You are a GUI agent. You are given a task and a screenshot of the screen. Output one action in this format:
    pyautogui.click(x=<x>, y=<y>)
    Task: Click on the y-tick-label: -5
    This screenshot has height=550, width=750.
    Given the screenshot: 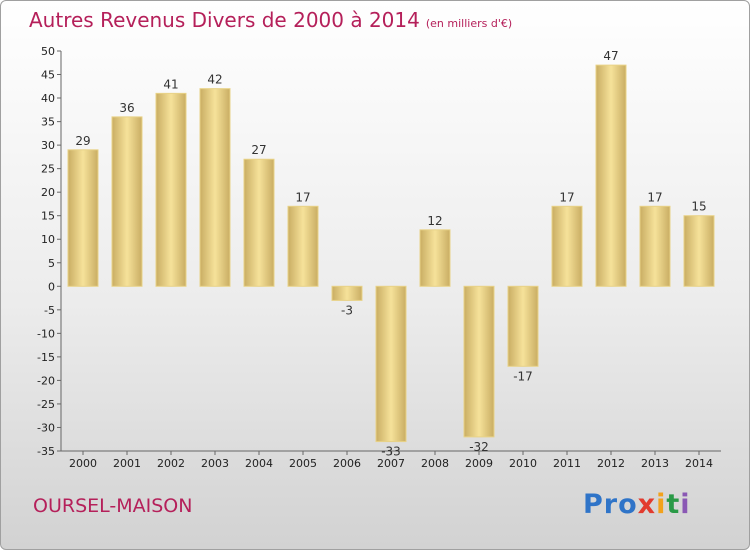 What is the action you would take?
    pyautogui.click(x=49, y=310)
    